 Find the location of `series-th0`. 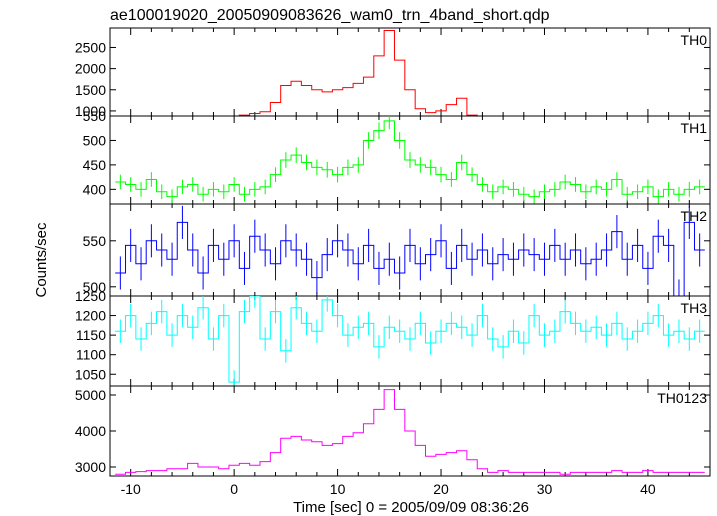

series-th0 is located at coordinates (353, 73).